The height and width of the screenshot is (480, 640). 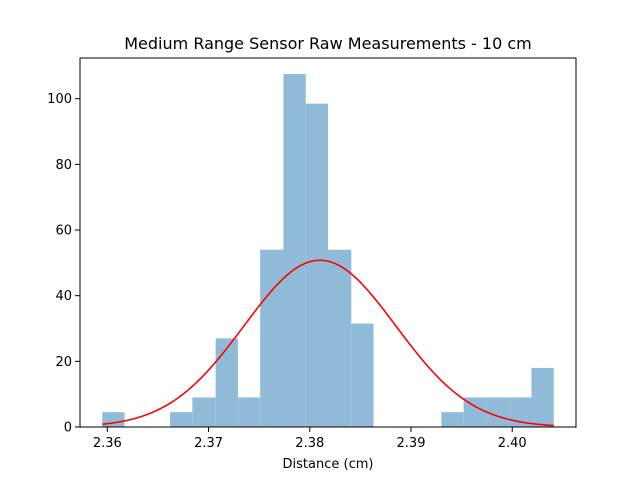 I want to click on x-tick-label: 2.37, so click(x=208, y=443).